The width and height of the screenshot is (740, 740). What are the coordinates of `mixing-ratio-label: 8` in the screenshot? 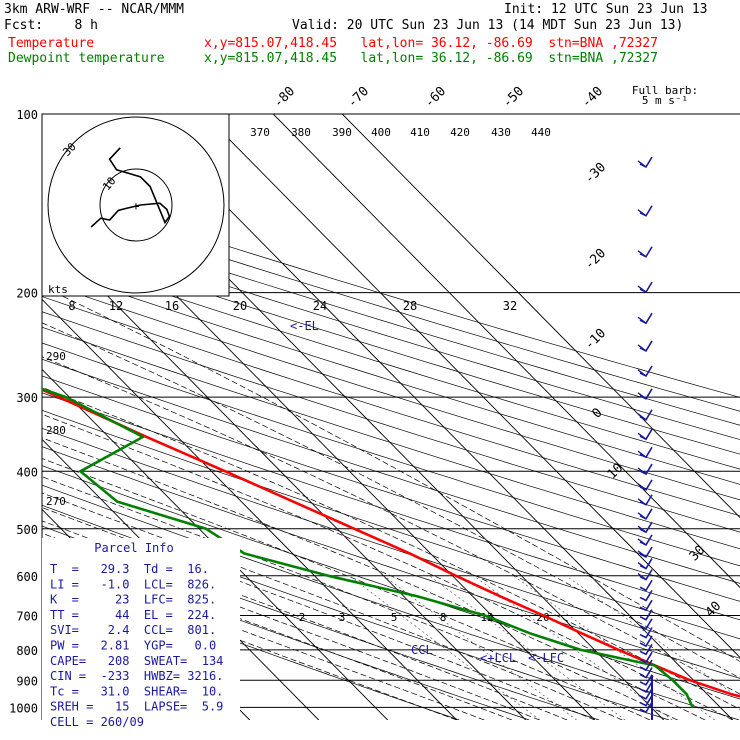 It's located at (71, 306).